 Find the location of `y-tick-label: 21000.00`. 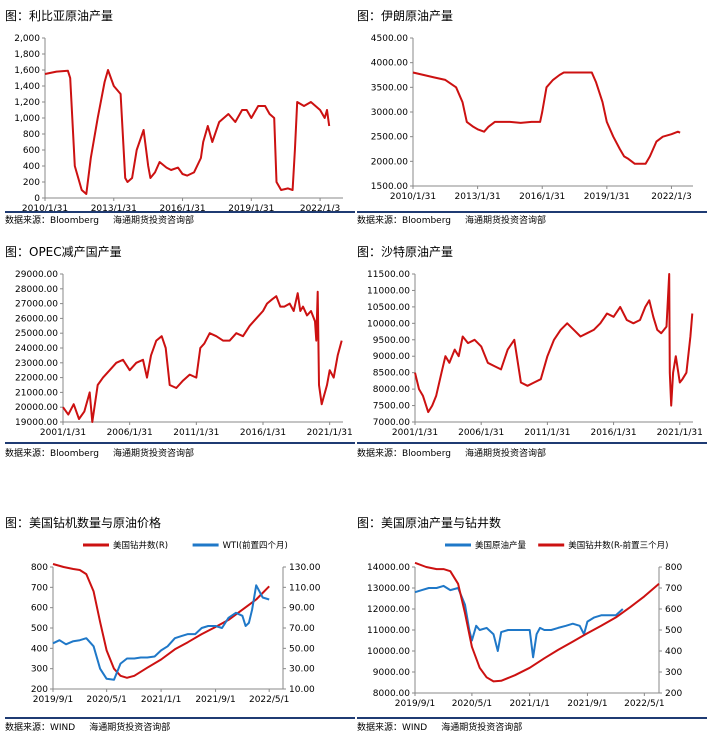

y-tick-label: 21000.00 is located at coordinates (36, 393).